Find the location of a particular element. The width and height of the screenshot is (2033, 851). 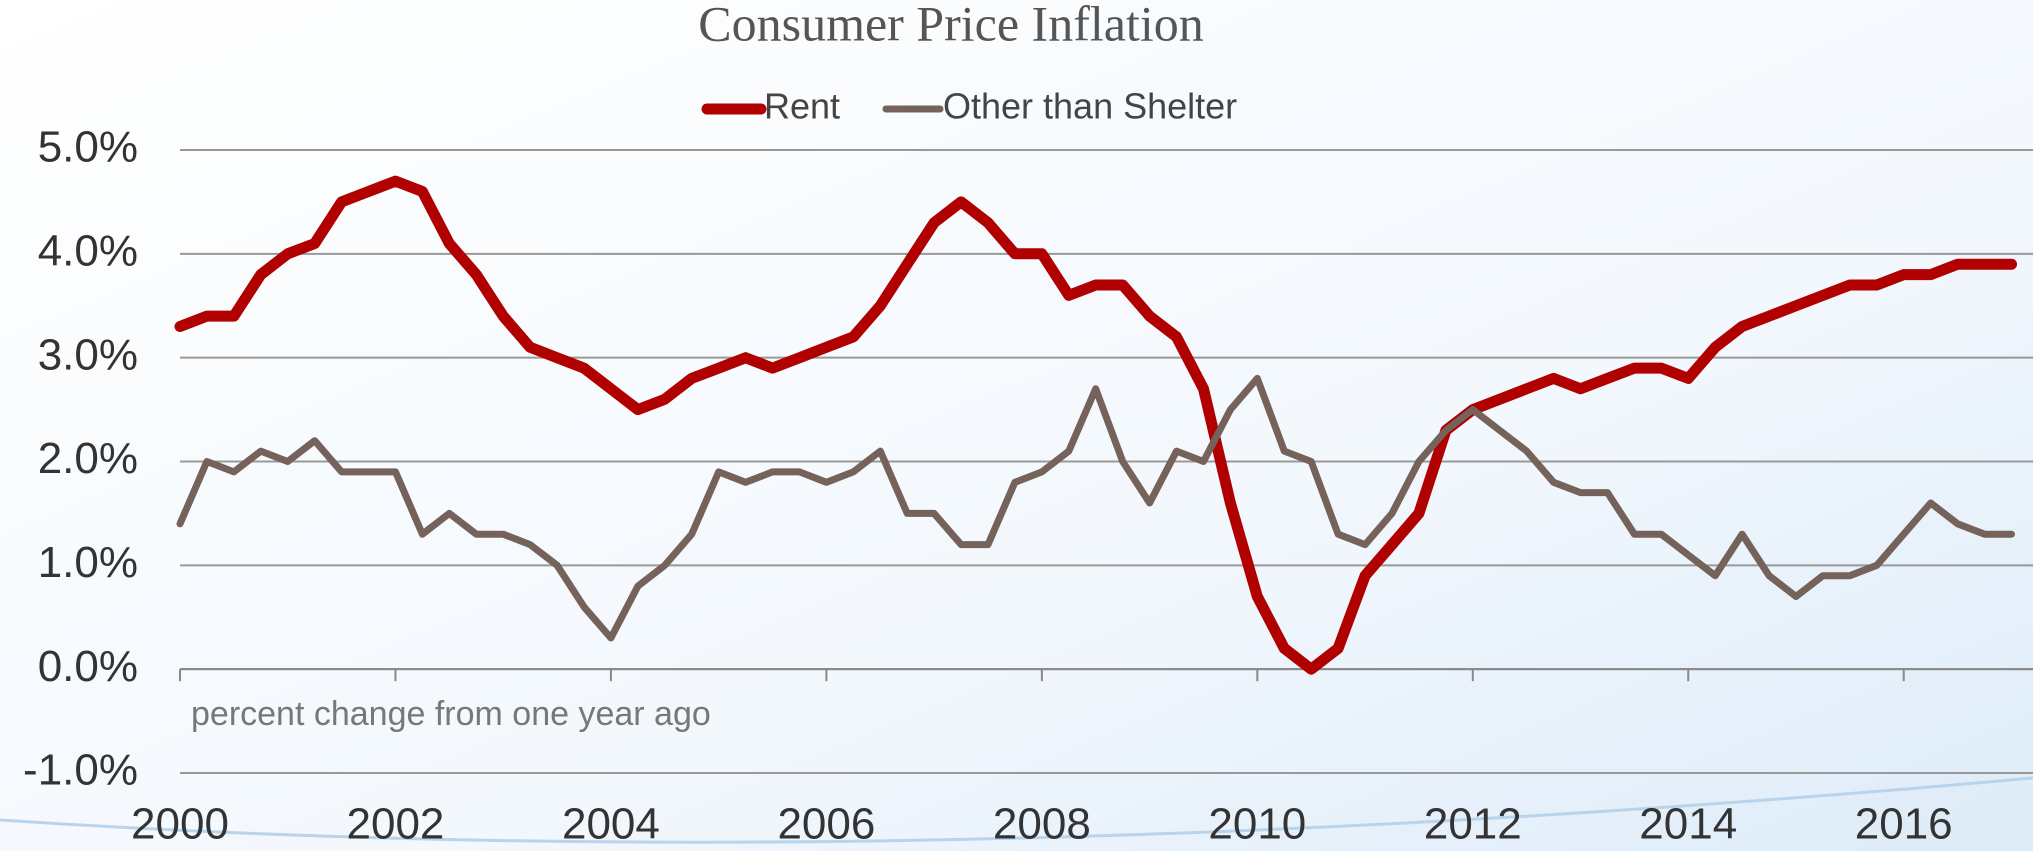

x-tick-label: 2016 is located at coordinates (1904, 824).